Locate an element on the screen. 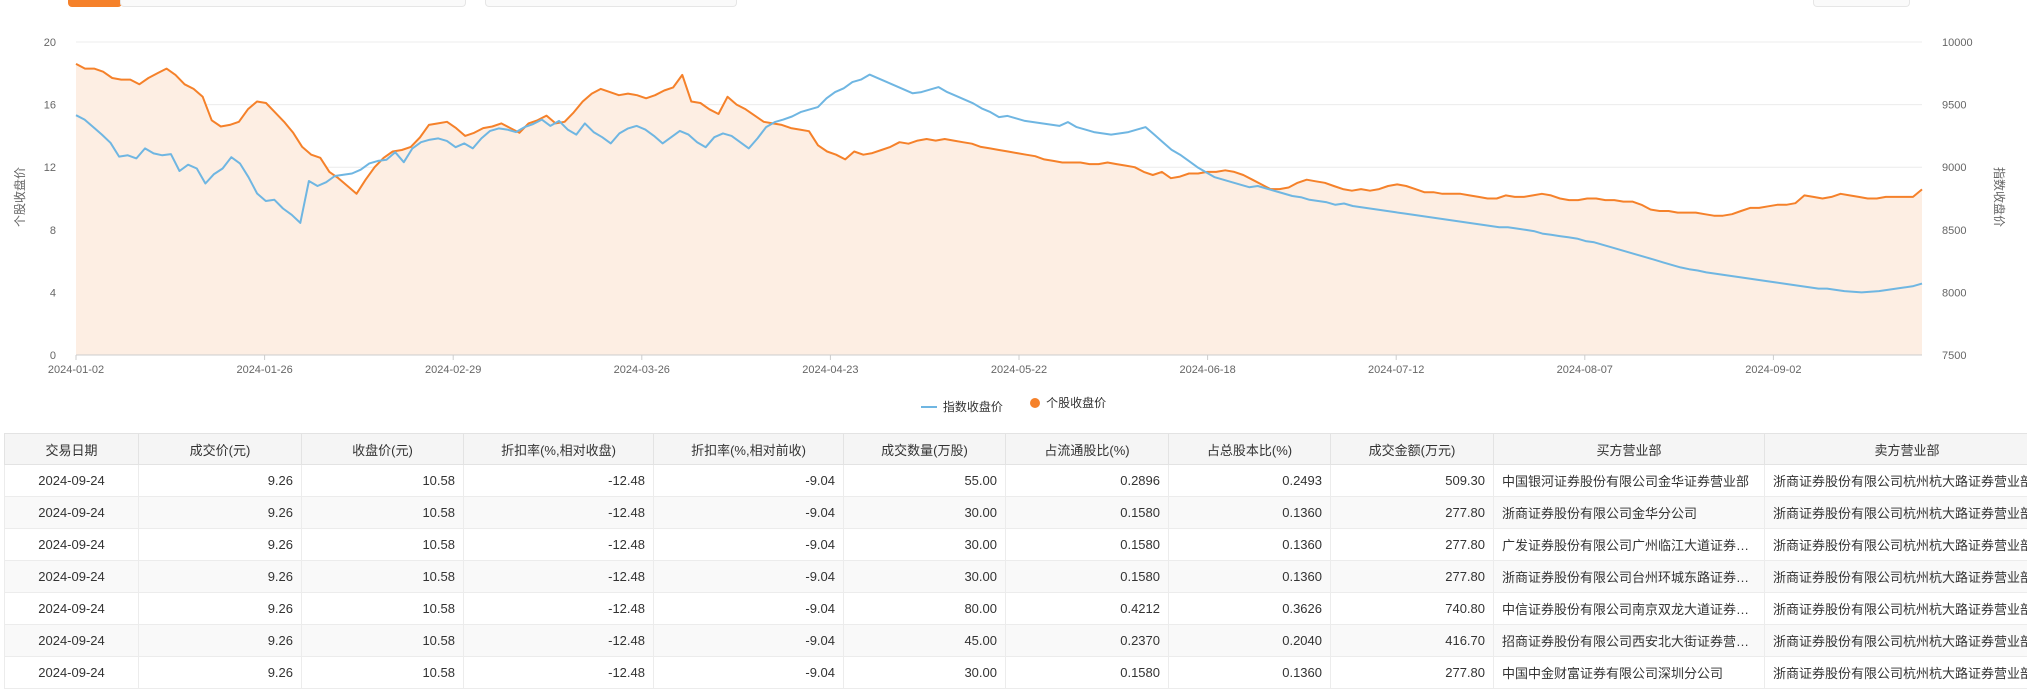 This screenshot has width=2027, height=689. column-header: 成交价(元) is located at coordinates (220, 449).